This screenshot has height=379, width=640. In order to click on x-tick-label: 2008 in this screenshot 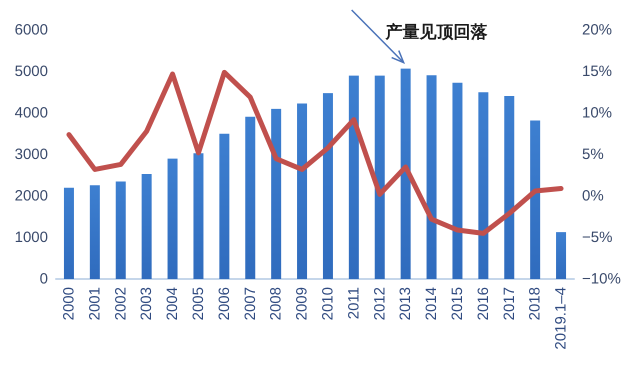, I will do `click(276, 303)`.